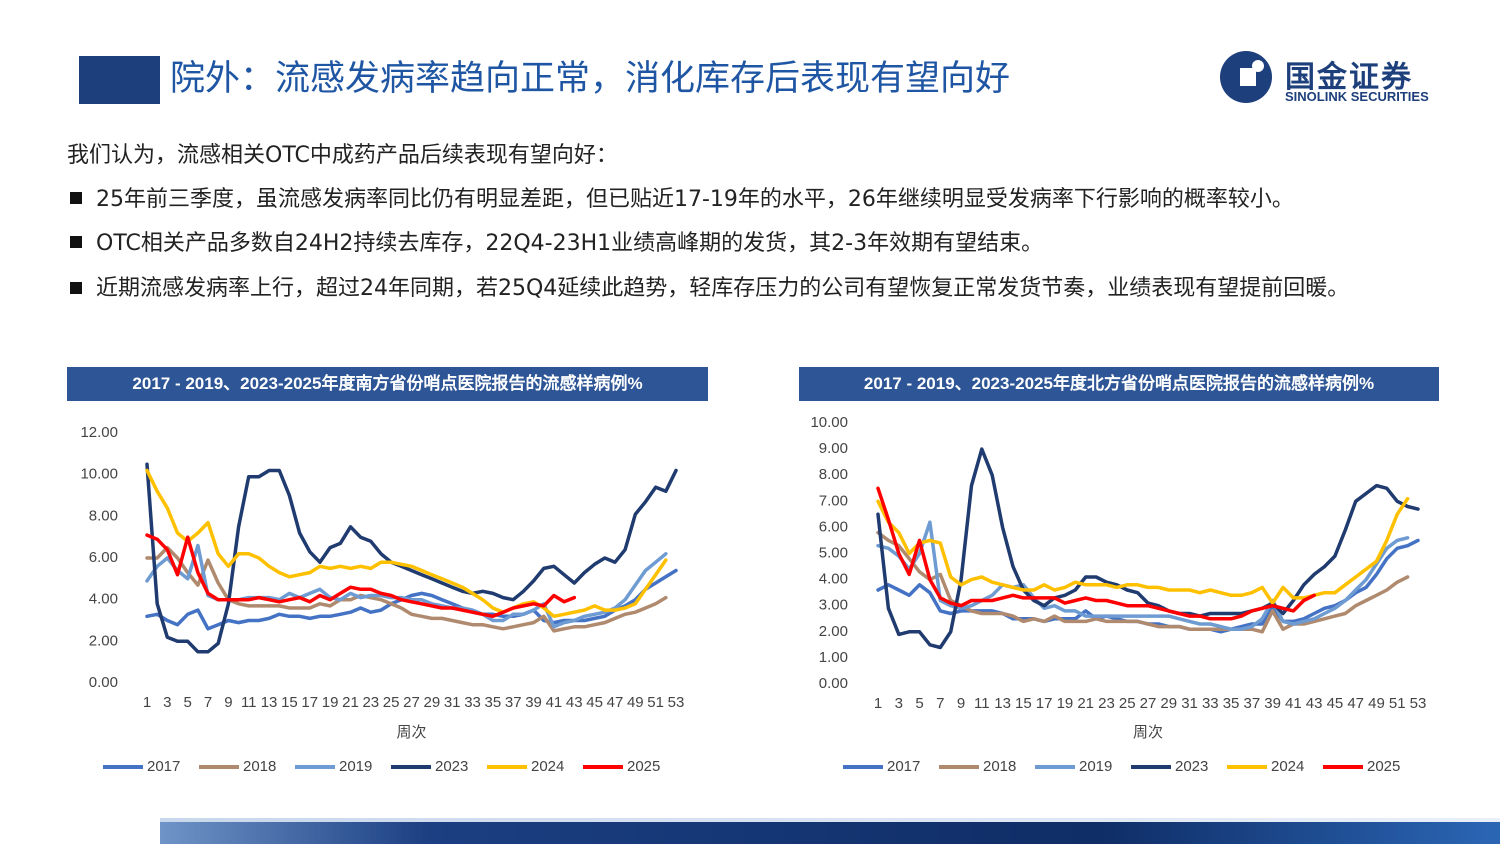 The height and width of the screenshot is (844, 1500). Describe the element at coordinates (615, 702) in the screenshot. I see `x-tick-label: 47` at that location.